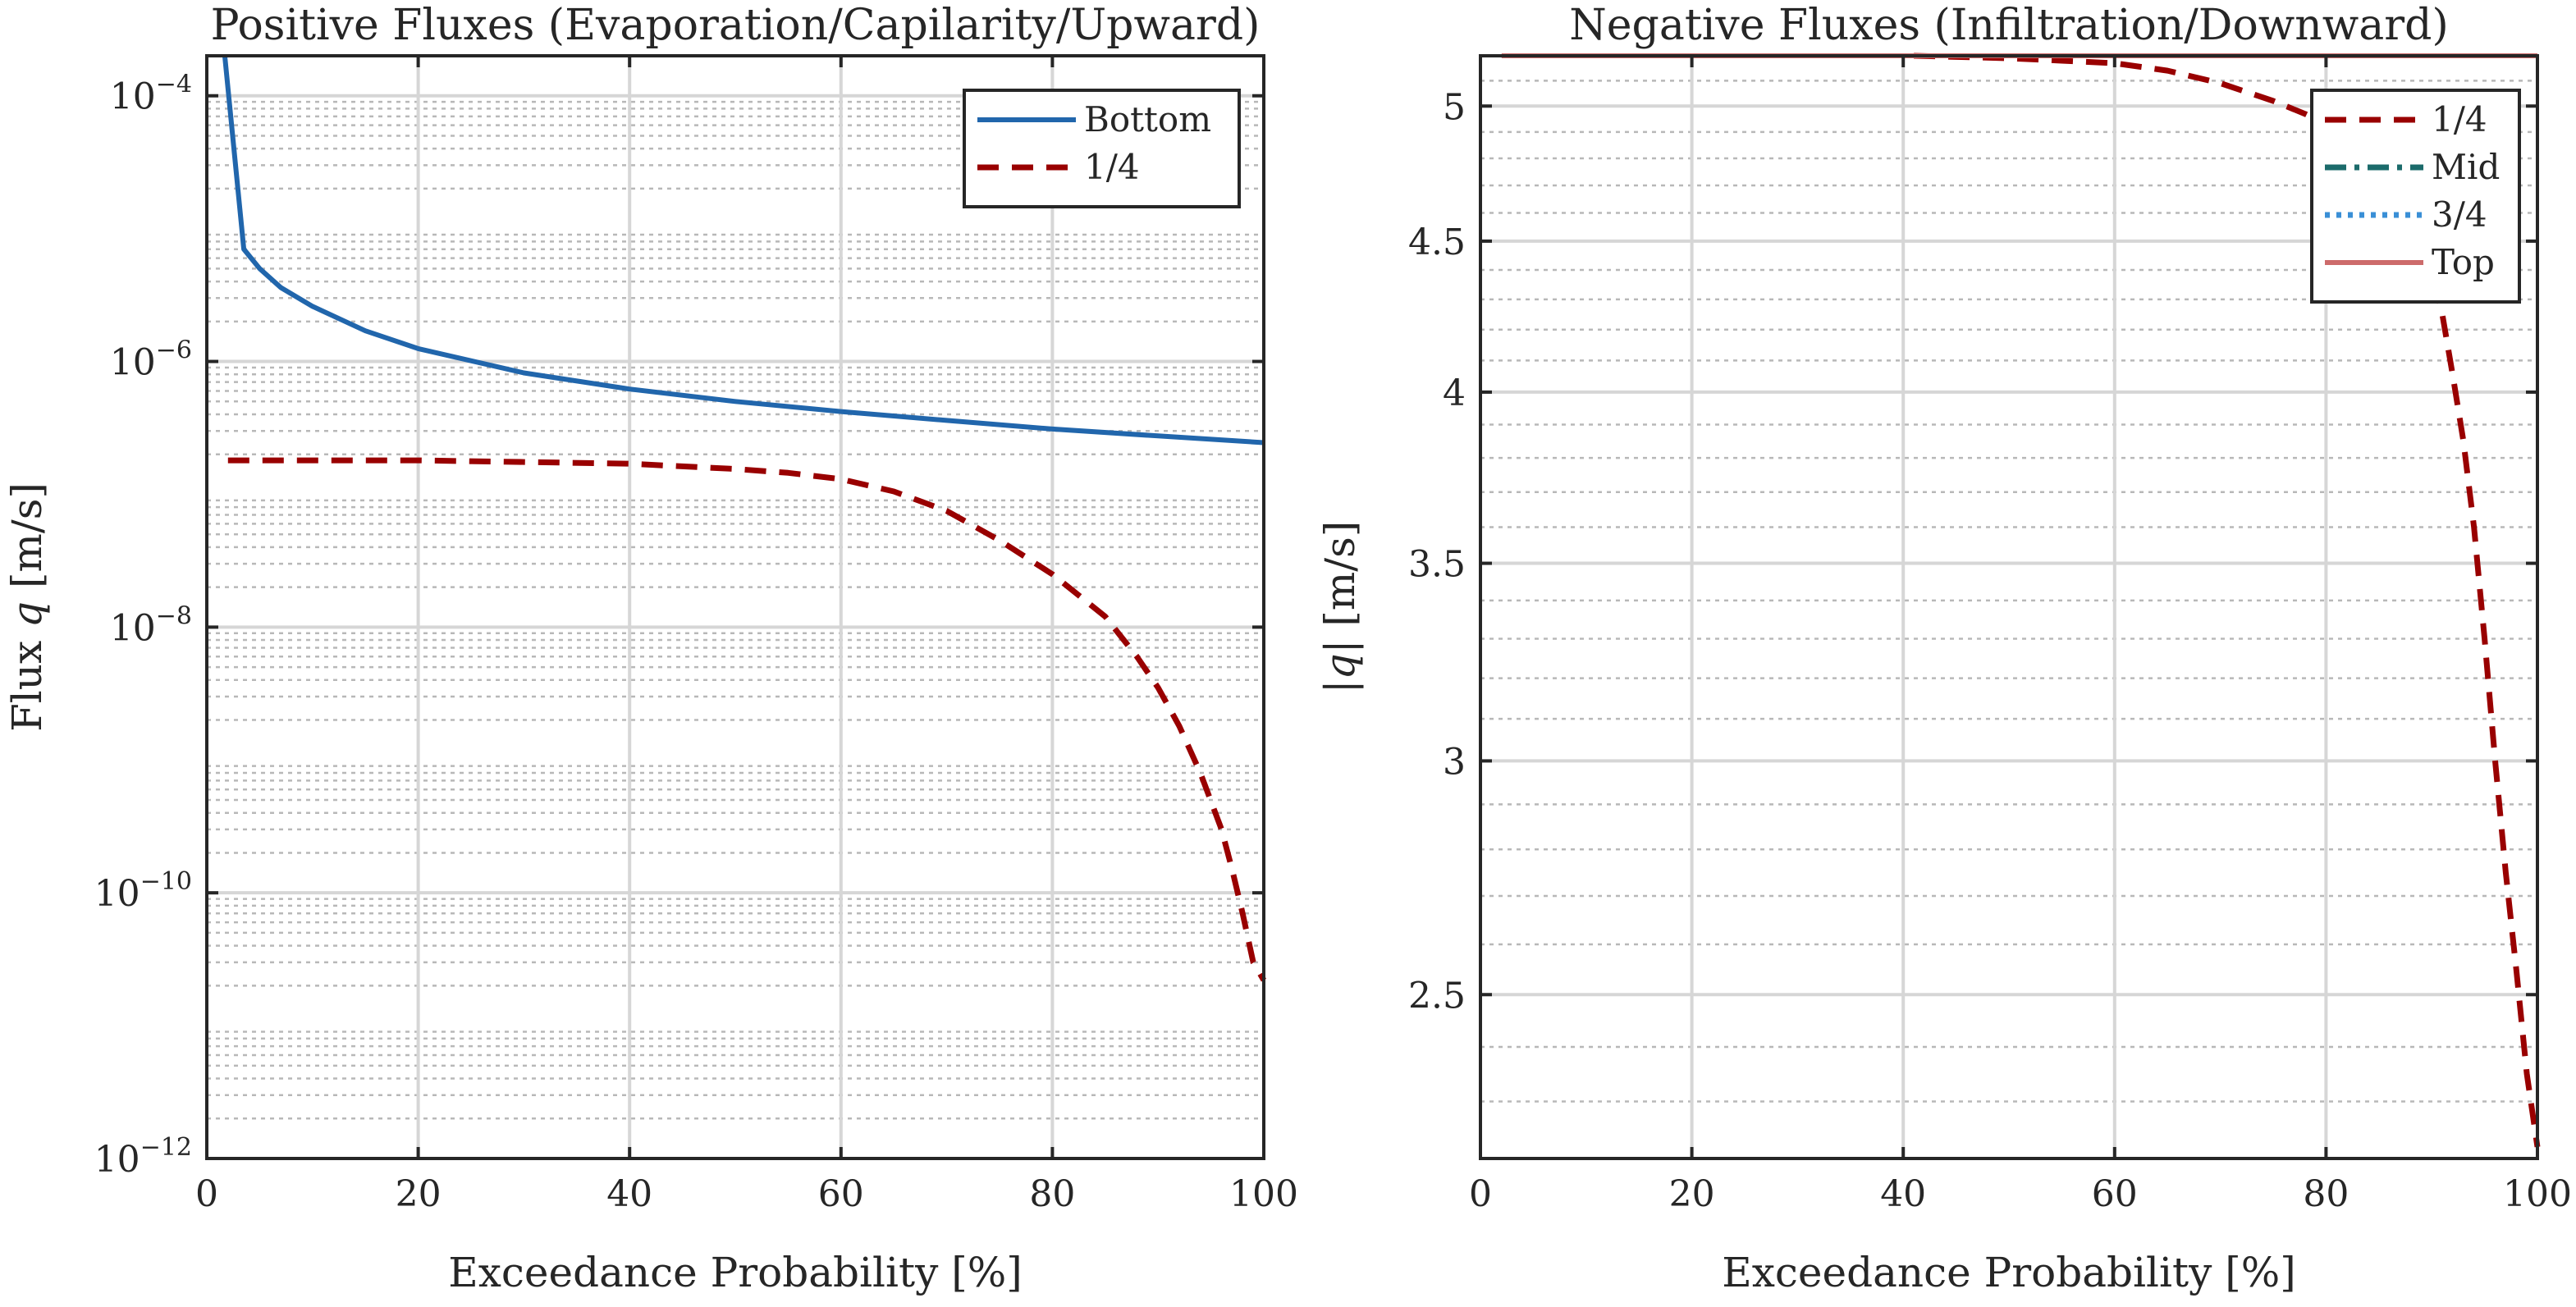  What do you see at coordinates (1437, 996) in the screenshot?
I see `y-tick-label: 2.5` at bounding box center [1437, 996].